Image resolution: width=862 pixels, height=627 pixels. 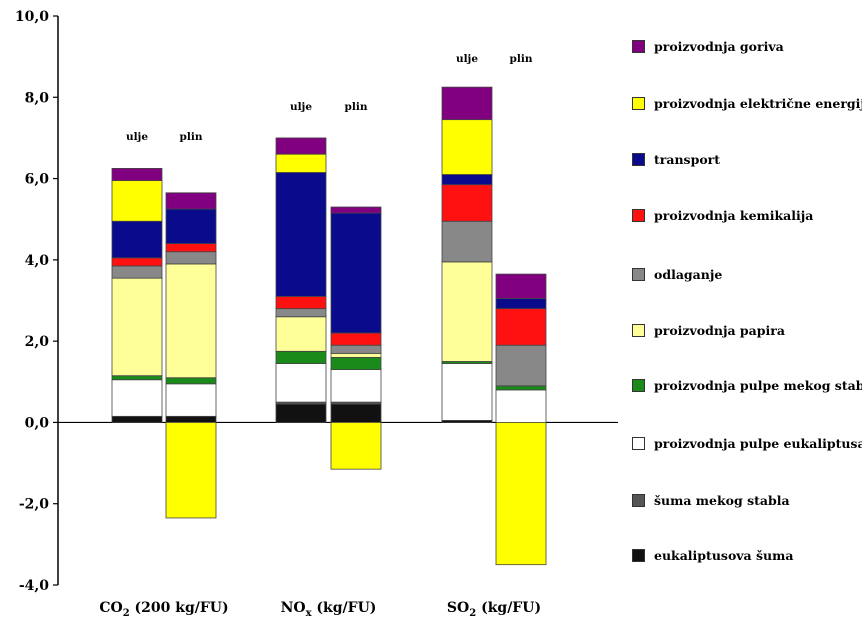 I want to click on legend-item: eukaliptusova šuma, so click(x=712, y=555).